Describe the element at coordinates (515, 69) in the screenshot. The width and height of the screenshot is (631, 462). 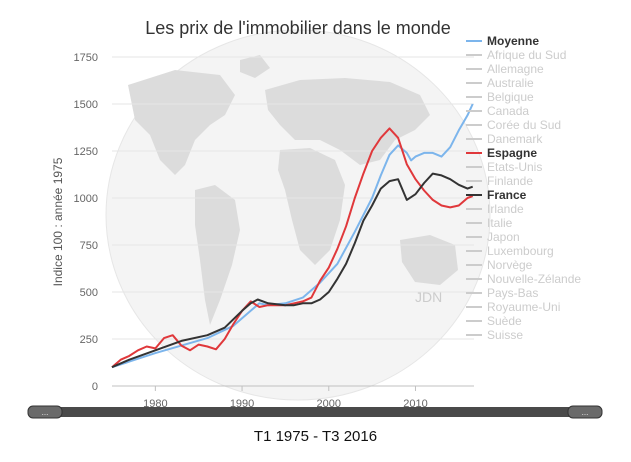
I see `legend-label: Allemagne` at that location.